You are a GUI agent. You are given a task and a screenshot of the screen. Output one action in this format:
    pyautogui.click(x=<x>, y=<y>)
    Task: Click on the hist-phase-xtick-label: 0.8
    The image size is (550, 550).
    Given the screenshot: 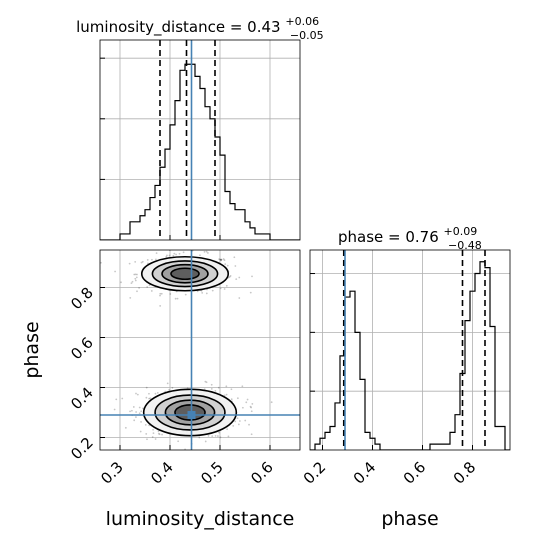 What is the action you would take?
    pyautogui.click(x=465, y=473)
    